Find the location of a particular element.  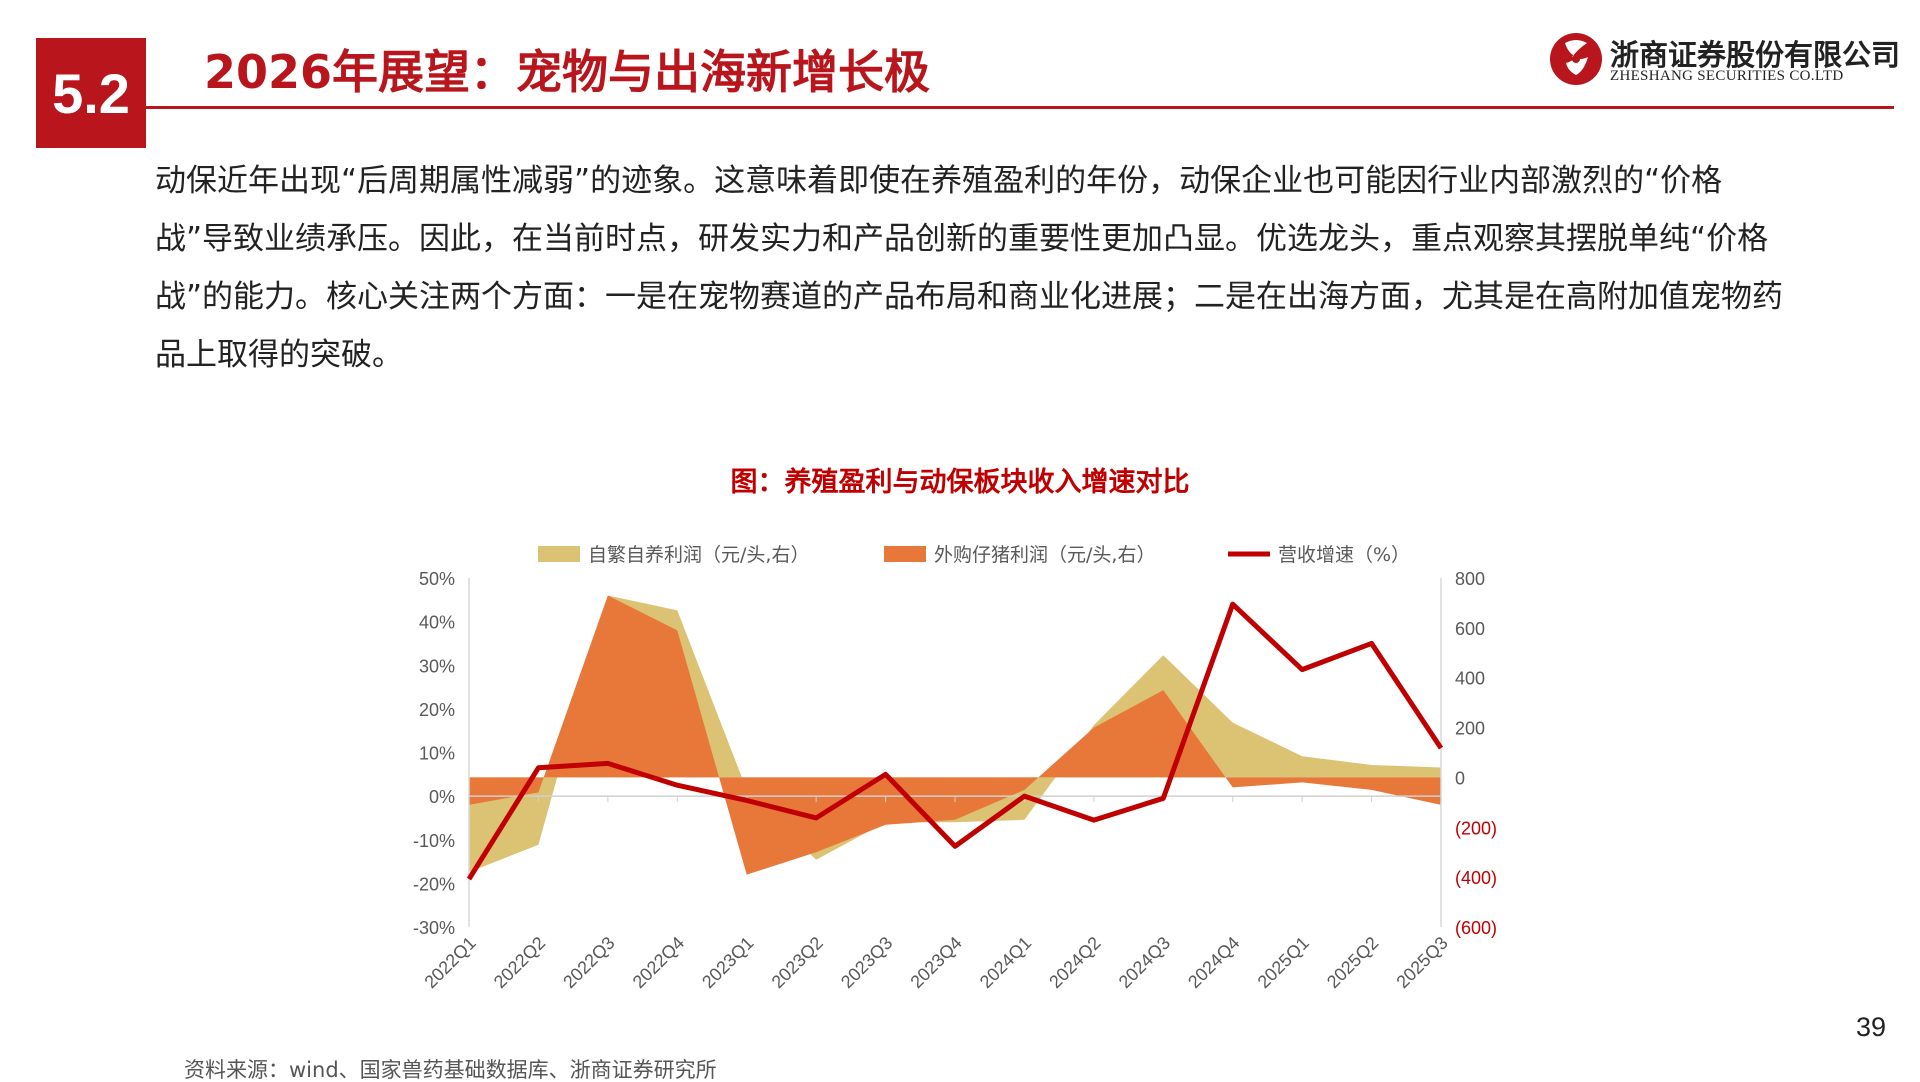

left-axis-tick-label: -10% is located at coordinates (434, 841).